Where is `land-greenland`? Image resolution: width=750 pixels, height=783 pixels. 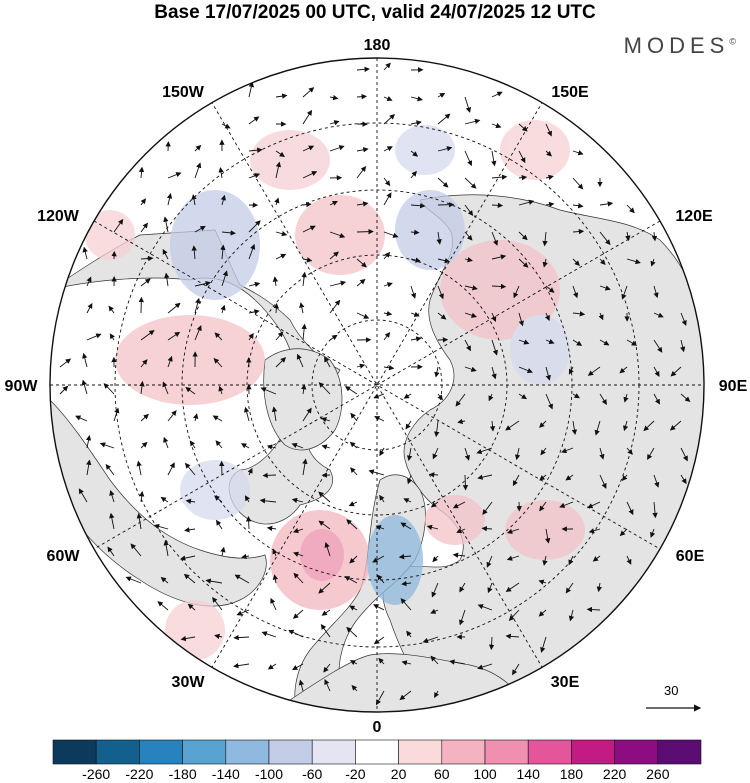 land-greenland is located at coordinates (303, 399).